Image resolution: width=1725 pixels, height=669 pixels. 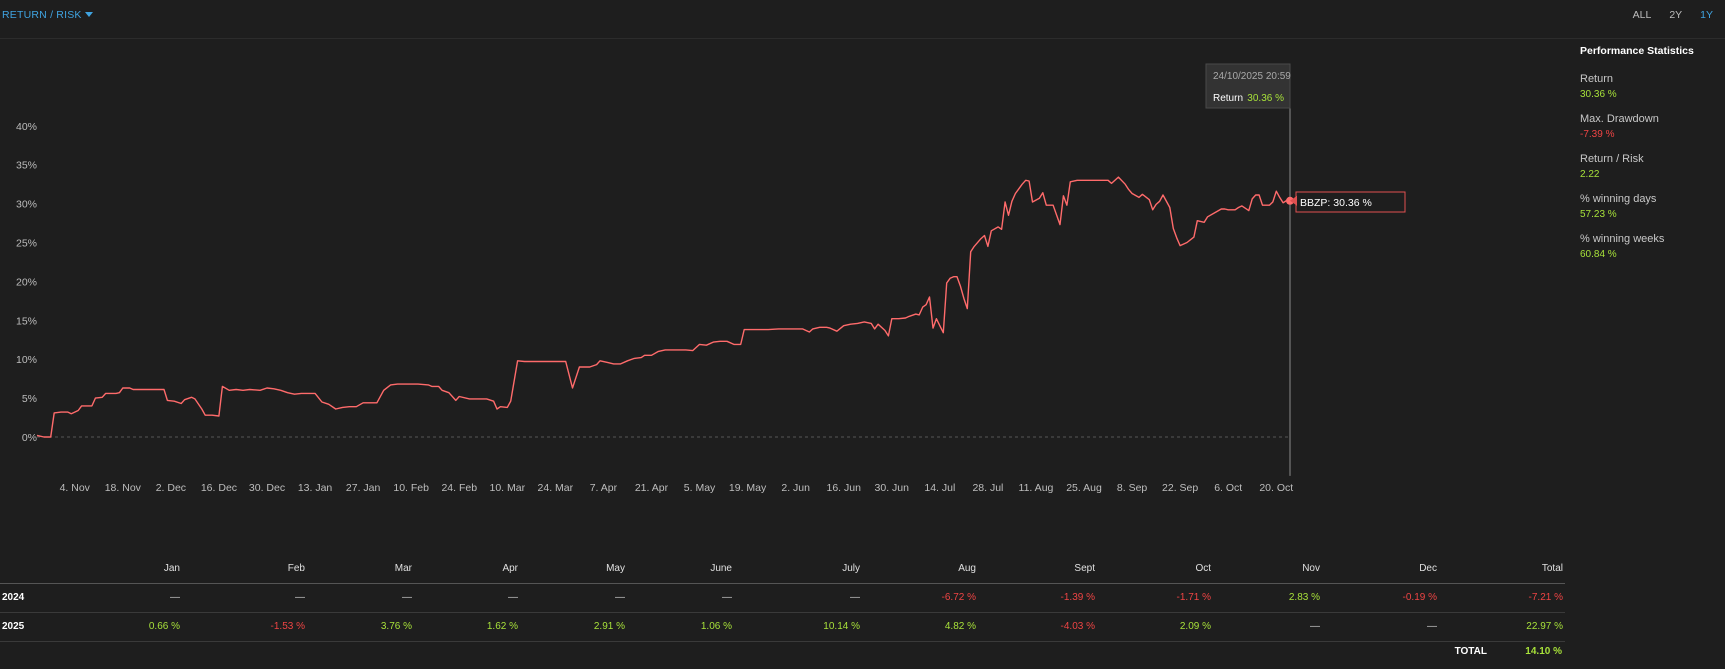 What do you see at coordinates (171, 568) in the screenshot?
I see `column-header: Jan` at bounding box center [171, 568].